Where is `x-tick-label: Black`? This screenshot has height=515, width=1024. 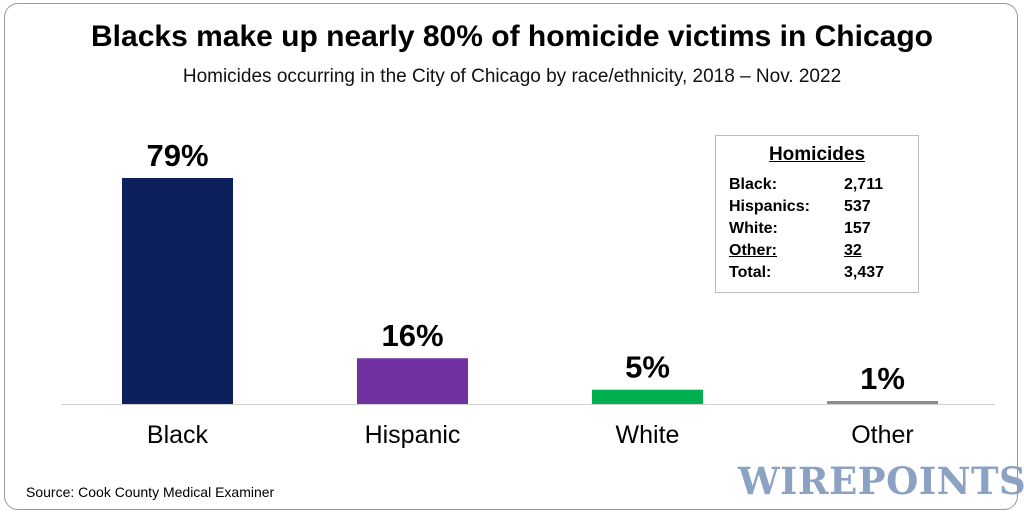 x-tick-label: Black is located at coordinates (178, 435).